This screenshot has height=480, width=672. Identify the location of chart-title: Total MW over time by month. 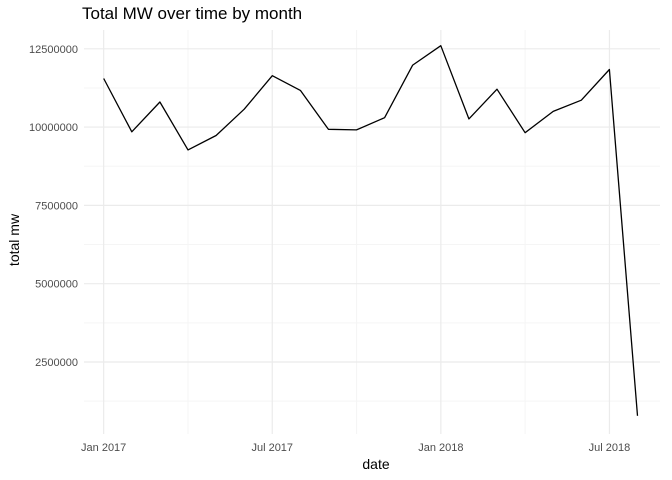
(192, 13).